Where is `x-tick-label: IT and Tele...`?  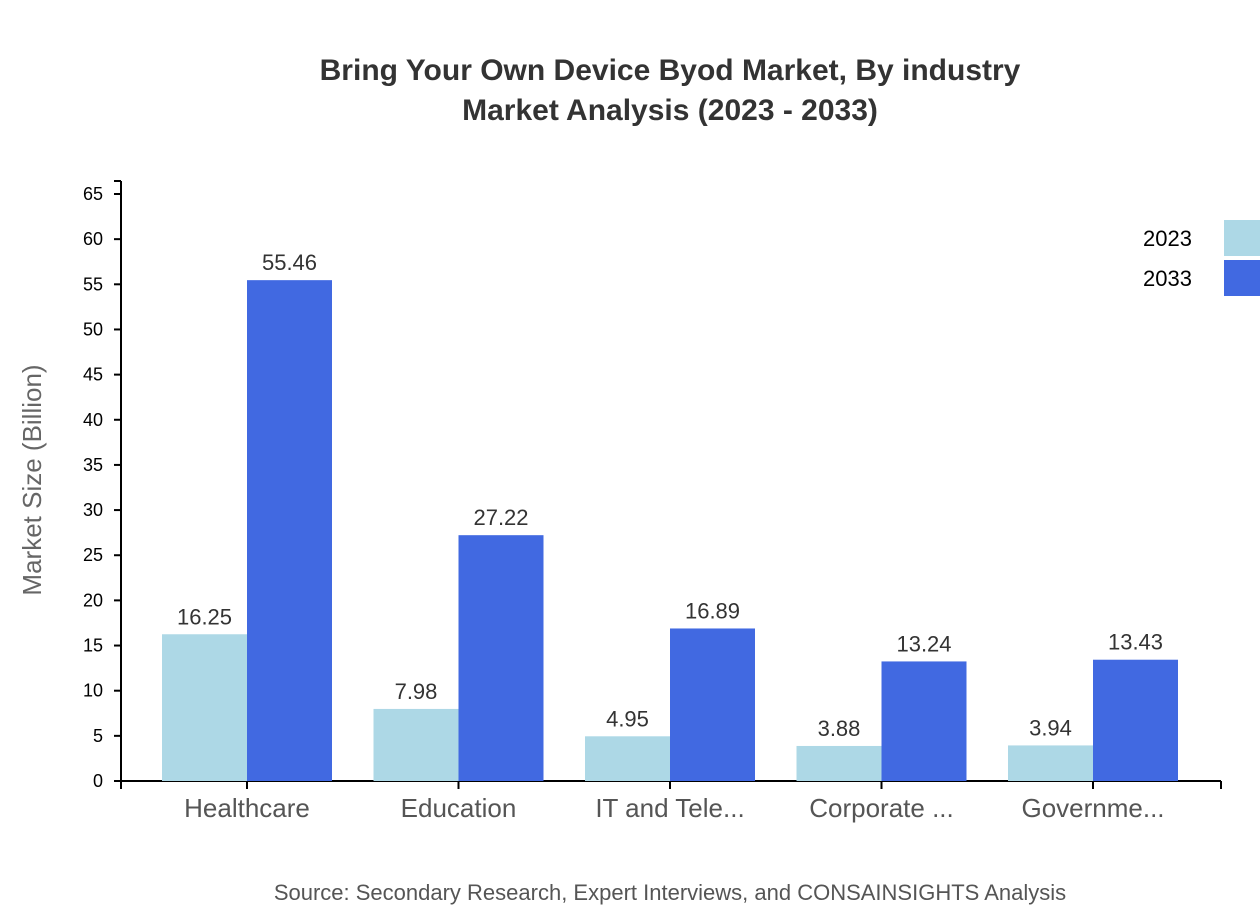
x-tick-label: IT and Tele... is located at coordinates (669, 808).